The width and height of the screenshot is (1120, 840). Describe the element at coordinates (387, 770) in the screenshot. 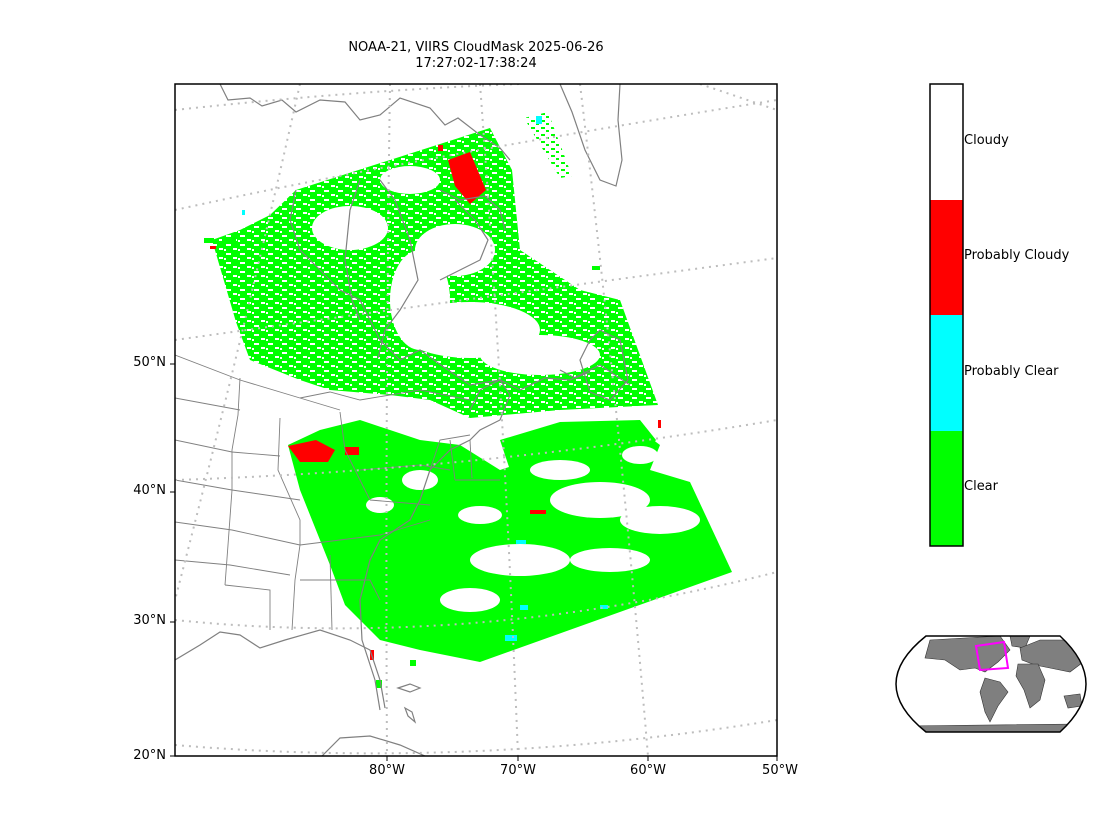

I see `lon-label-80w: 80°W` at that location.